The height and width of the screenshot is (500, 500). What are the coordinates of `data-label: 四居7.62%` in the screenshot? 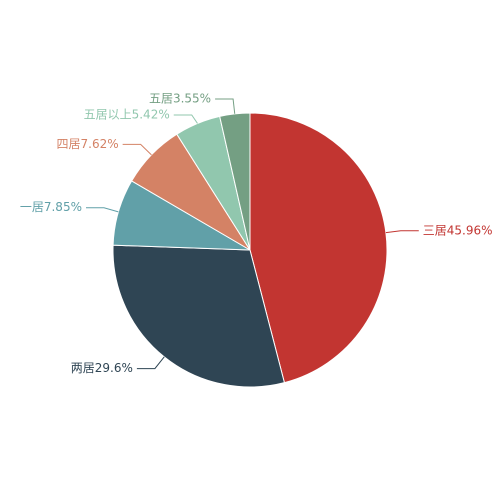 It's located at (88, 144).